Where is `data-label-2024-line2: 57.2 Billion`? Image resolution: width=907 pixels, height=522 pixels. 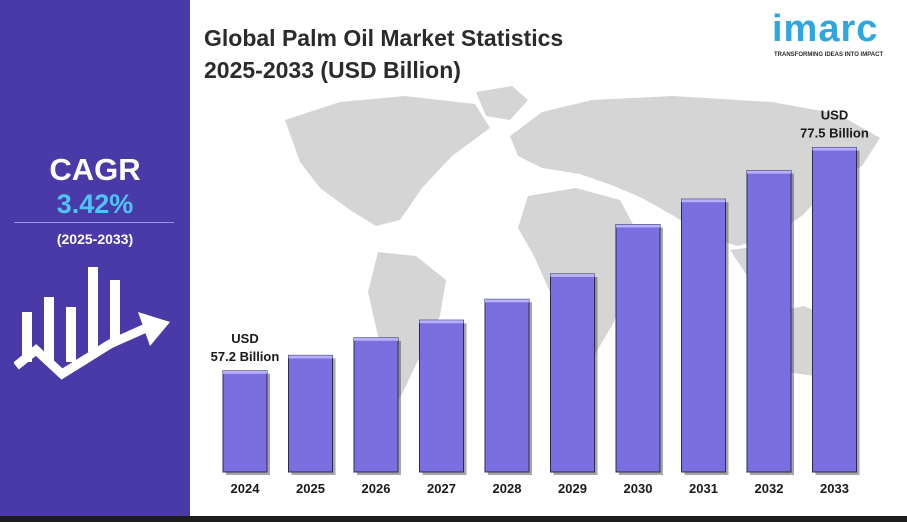 data-label-2024-line2: 57.2 Billion is located at coordinates (245, 356).